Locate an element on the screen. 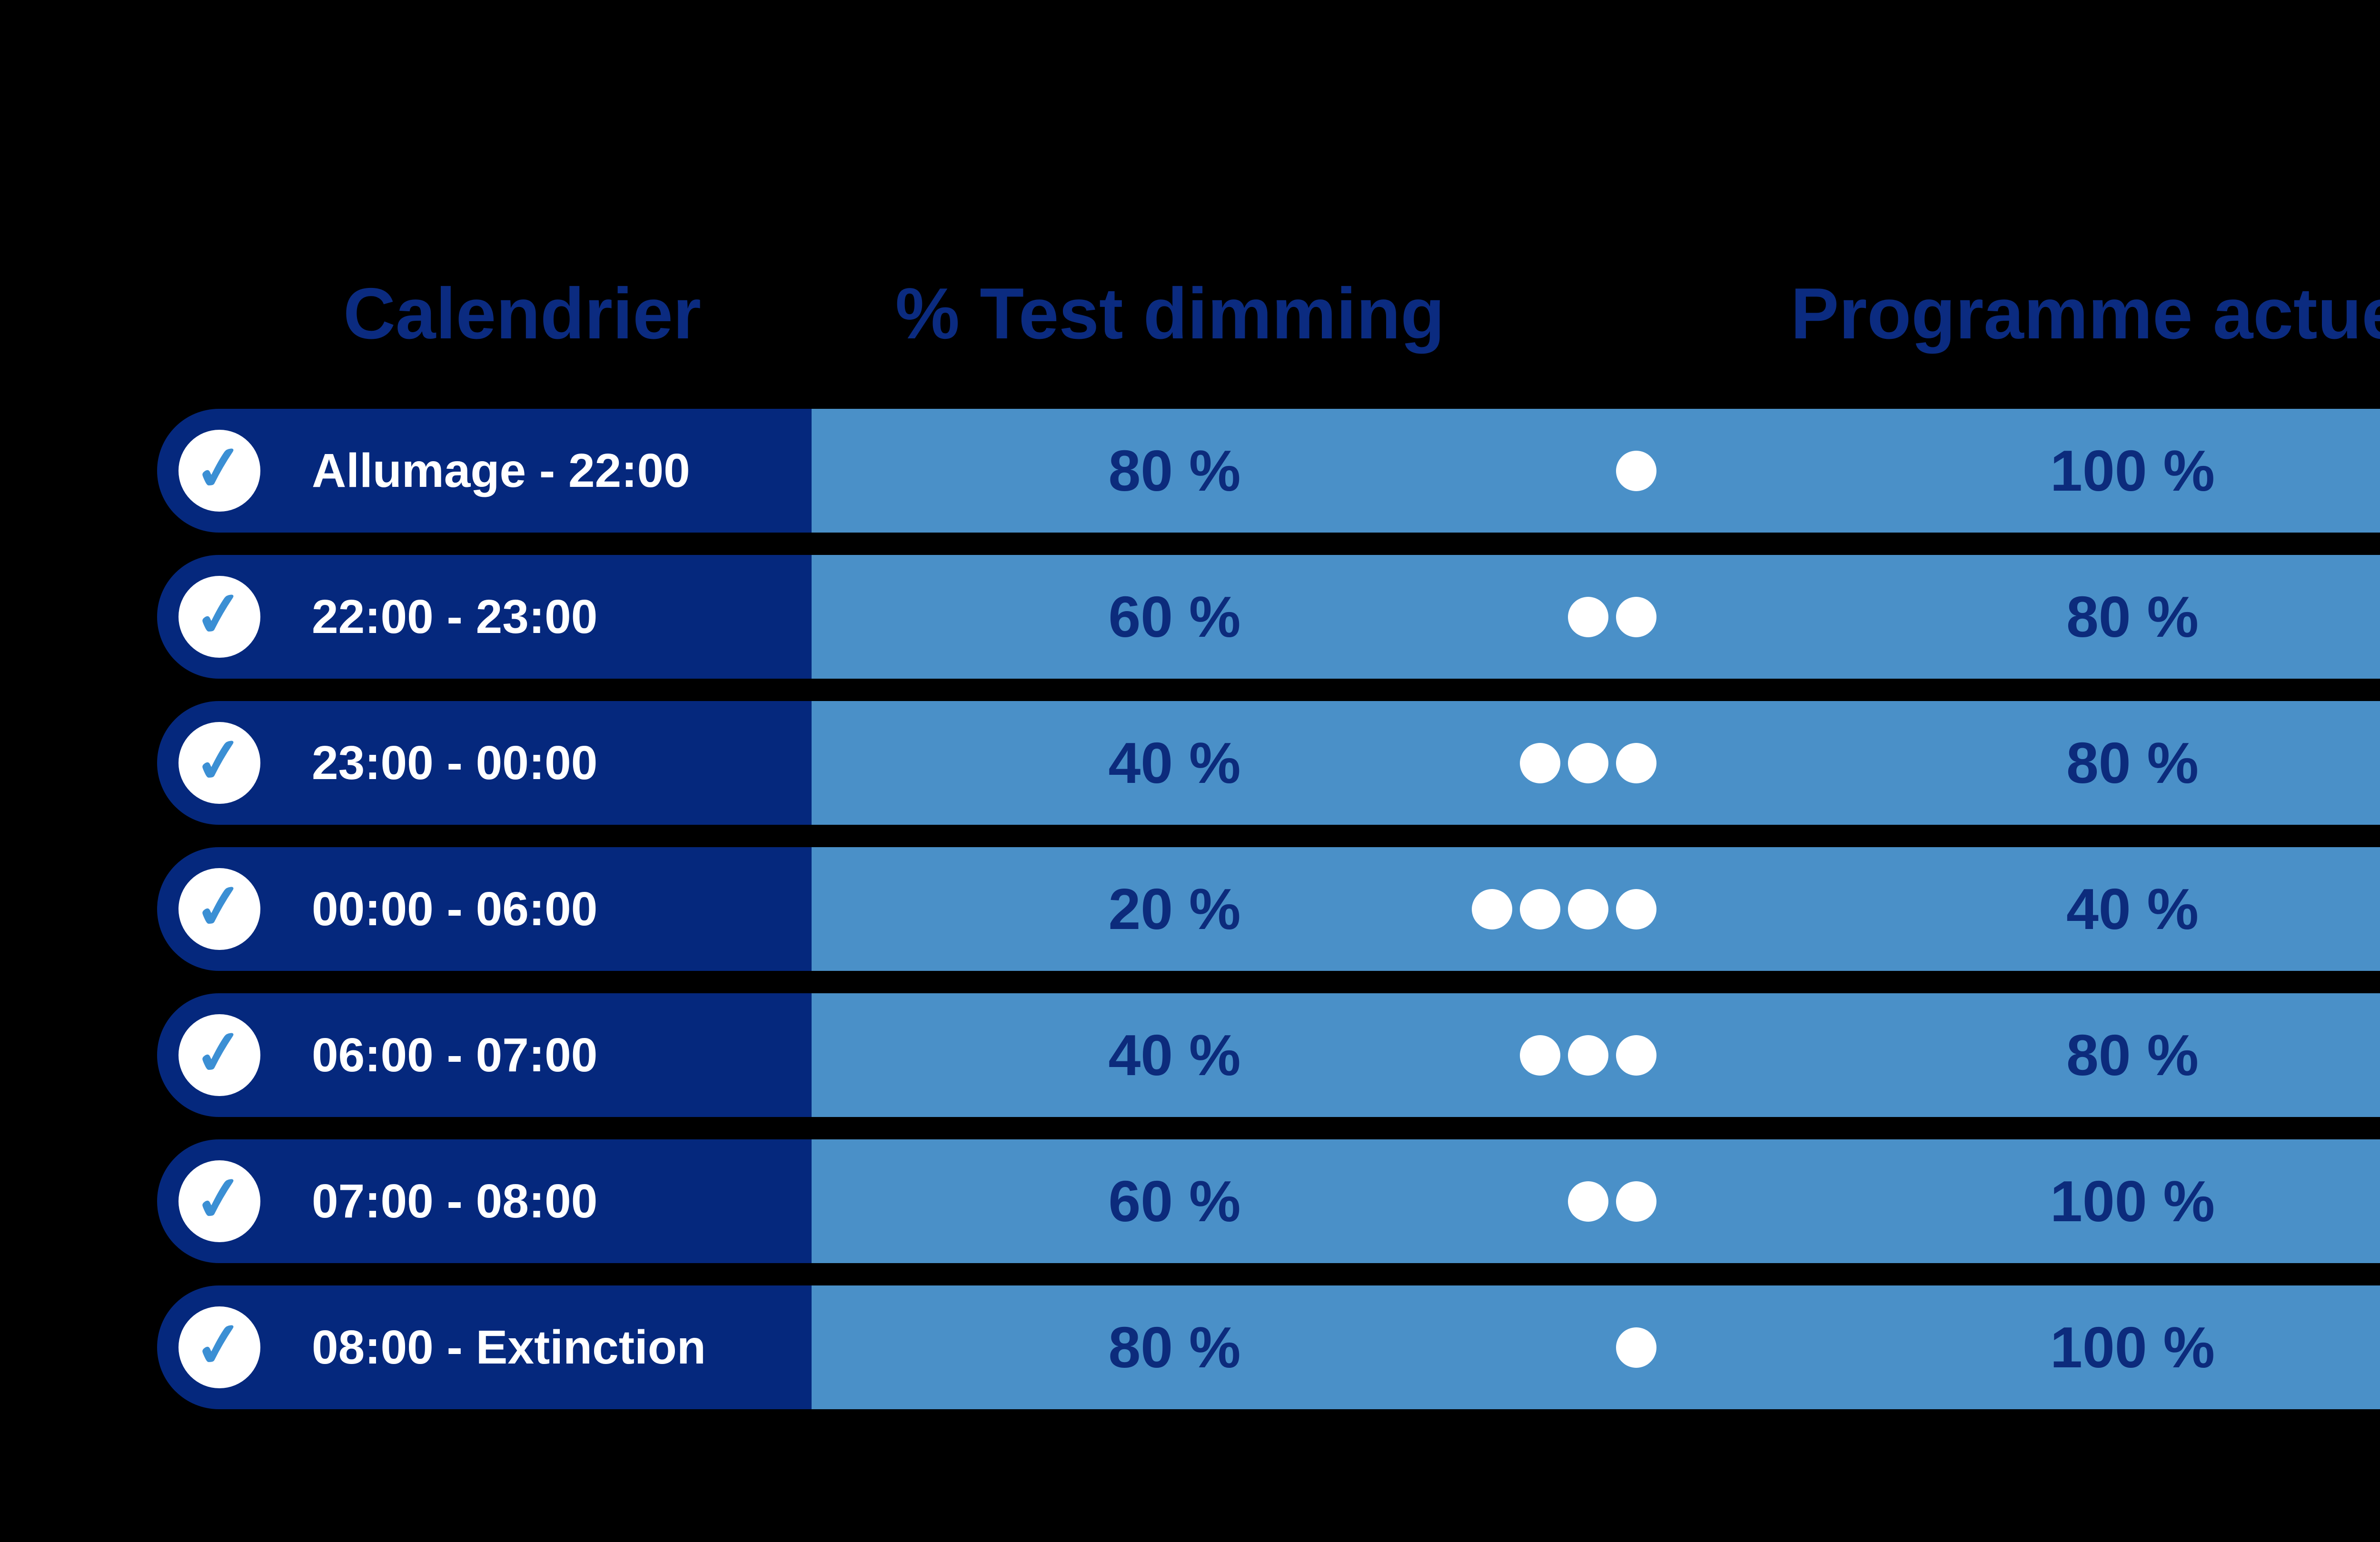 The height and width of the screenshot is (1542, 2380). table-row: ✓ Allumage - 22:00 80 % 100 % is located at coordinates (1268, 471).